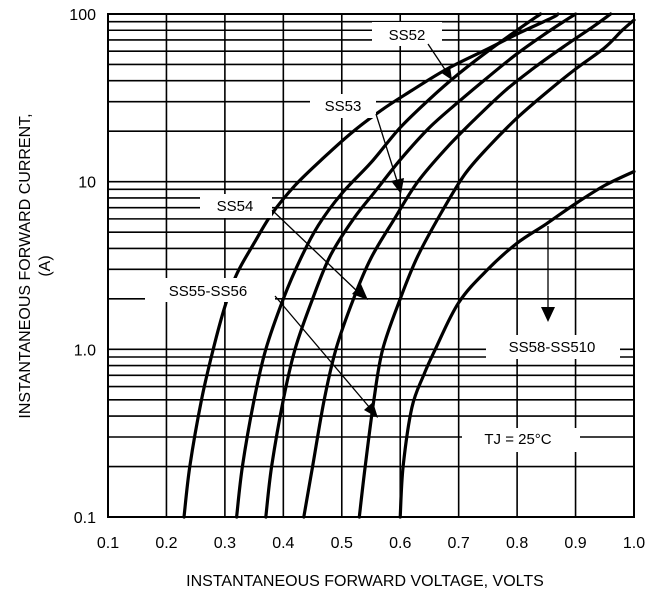  What do you see at coordinates (459, 543) in the screenshot?
I see `x-tick-label: 0.7` at bounding box center [459, 543].